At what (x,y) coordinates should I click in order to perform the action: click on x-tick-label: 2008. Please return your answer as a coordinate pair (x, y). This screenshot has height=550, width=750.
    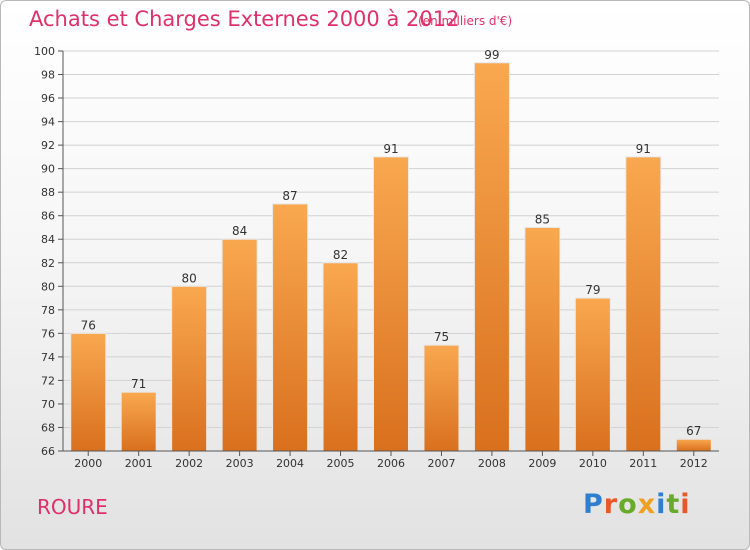
    Looking at the image, I should click on (492, 463).